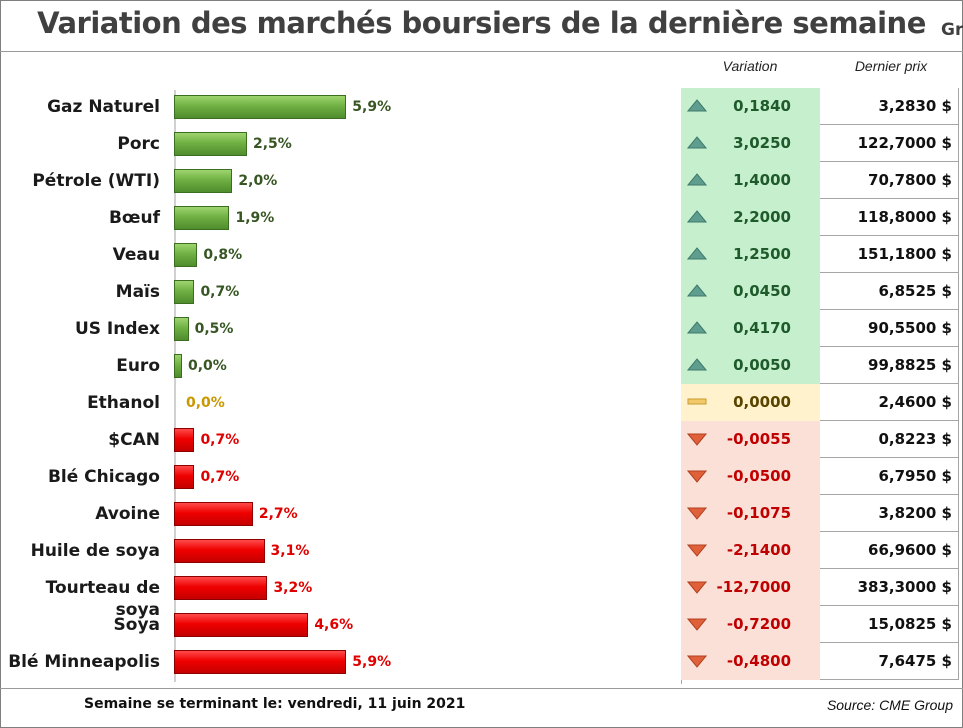 This screenshot has width=963, height=728. I want to click on price-cell: 6,8525 $, so click(889, 291).